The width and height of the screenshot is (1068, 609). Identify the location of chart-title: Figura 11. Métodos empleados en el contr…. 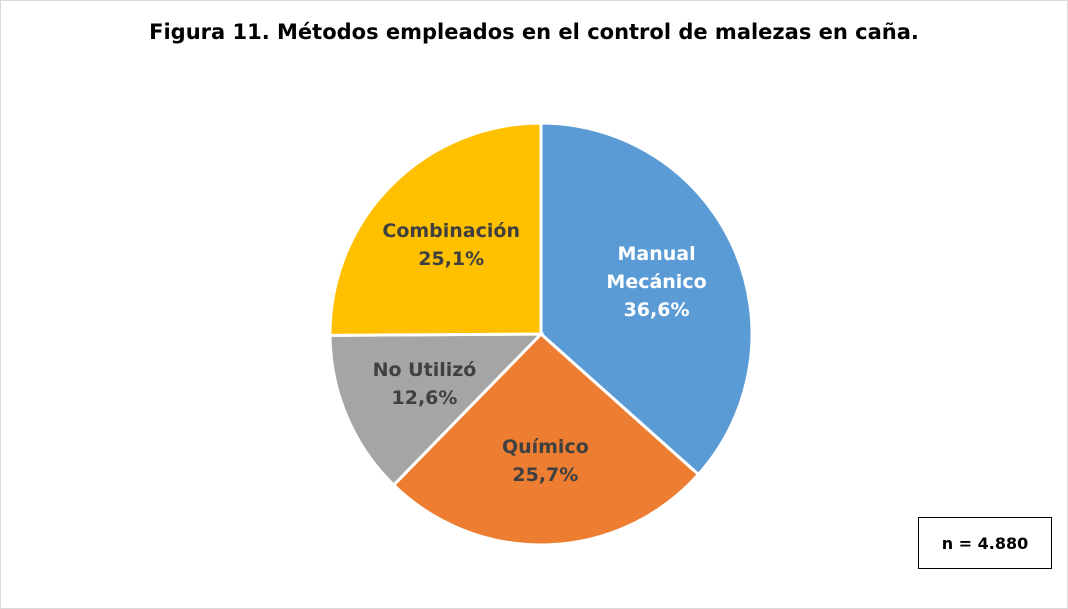
(534, 32).